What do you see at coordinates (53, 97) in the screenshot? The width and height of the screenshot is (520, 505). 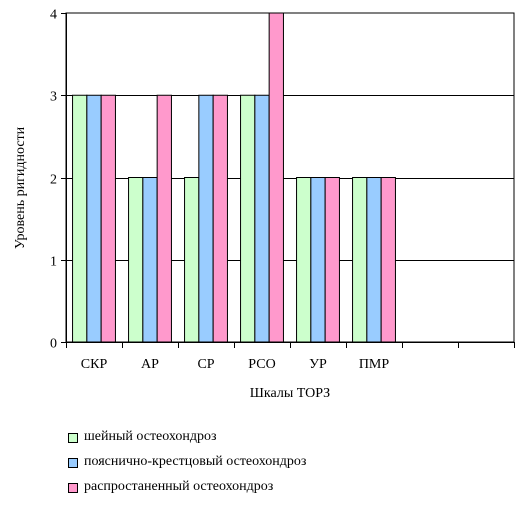 I see `y-tick-label: 3` at bounding box center [53, 97].